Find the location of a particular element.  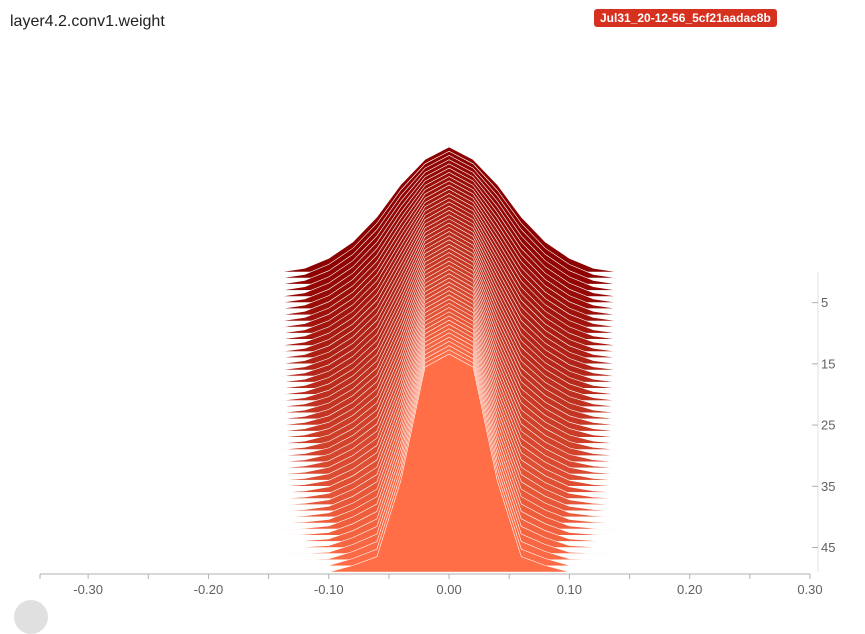

chart-title: layer4.2.conv1.weight is located at coordinates (87, 21).